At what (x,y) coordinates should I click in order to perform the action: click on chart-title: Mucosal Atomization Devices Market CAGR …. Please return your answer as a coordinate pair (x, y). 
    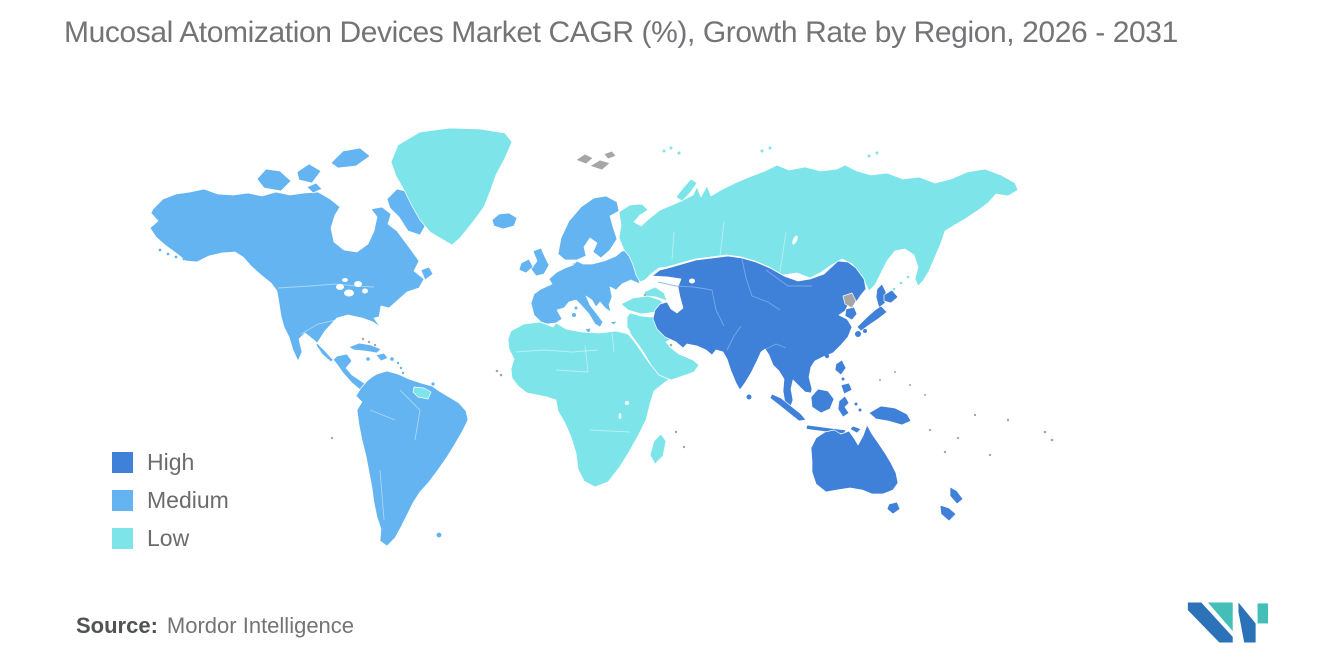
    Looking at the image, I should click on (621, 32).